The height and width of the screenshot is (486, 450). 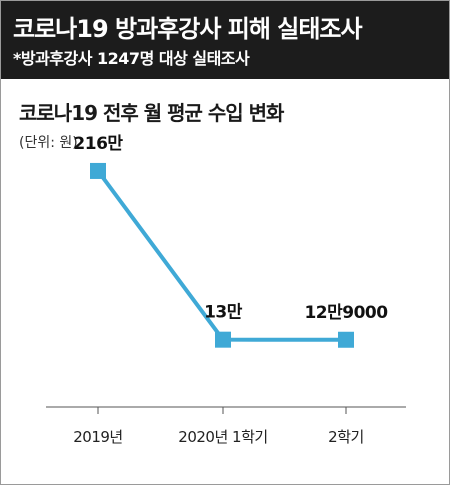 What do you see at coordinates (48, 143) in the screenshot?
I see `unit-label: (단위: 원)` at bounding box center [48, 143].